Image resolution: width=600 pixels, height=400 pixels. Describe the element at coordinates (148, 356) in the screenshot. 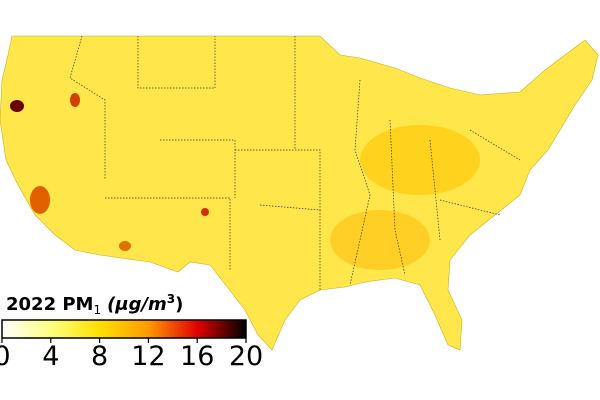

I see `tick-label: 12` at that location.